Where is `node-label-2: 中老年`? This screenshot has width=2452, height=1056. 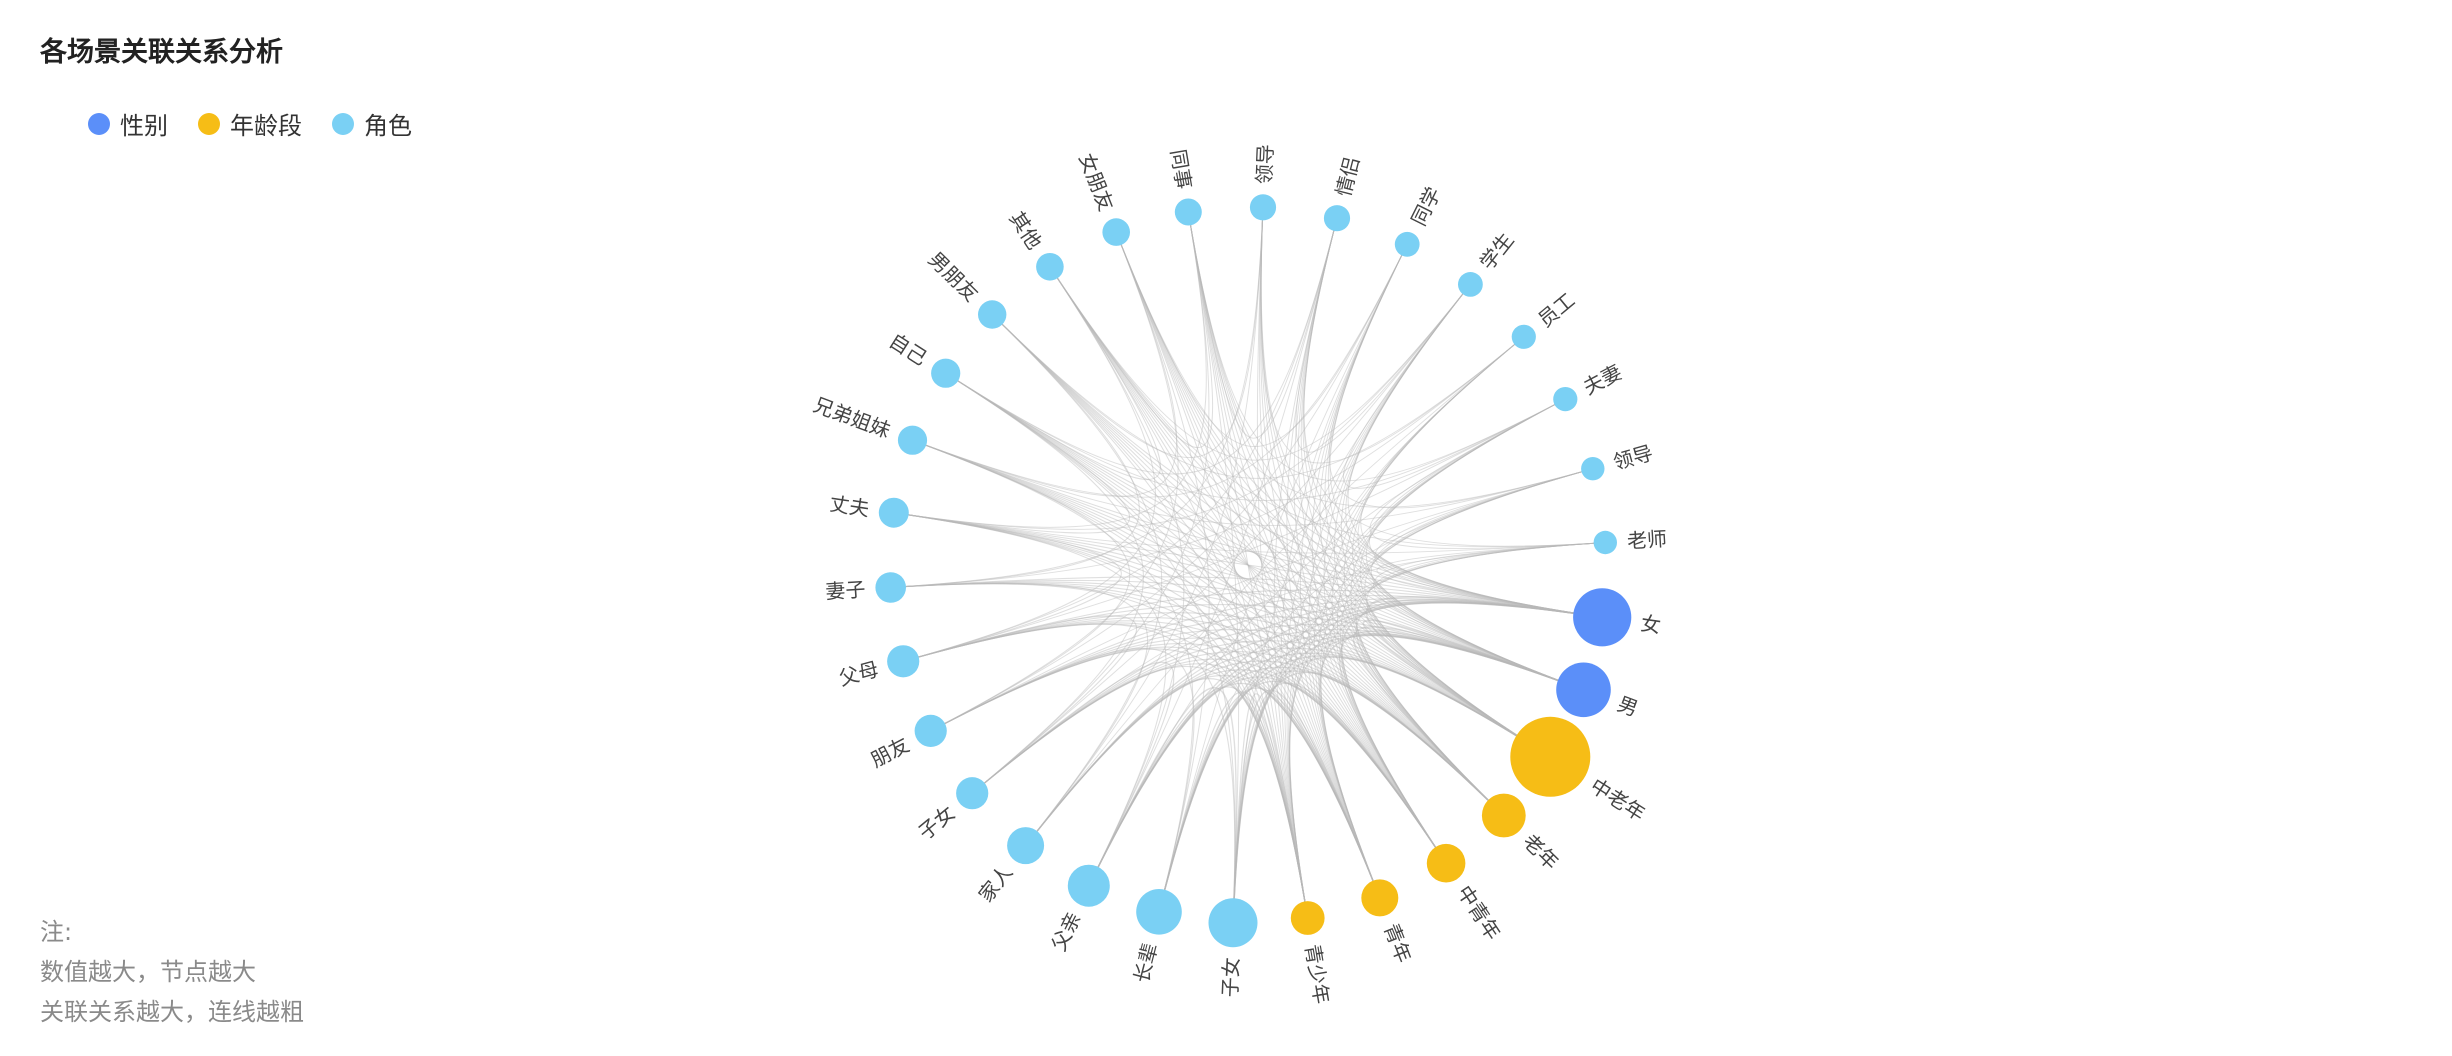
node-label-2: 中老年 is located at coordinates (1618, 799).